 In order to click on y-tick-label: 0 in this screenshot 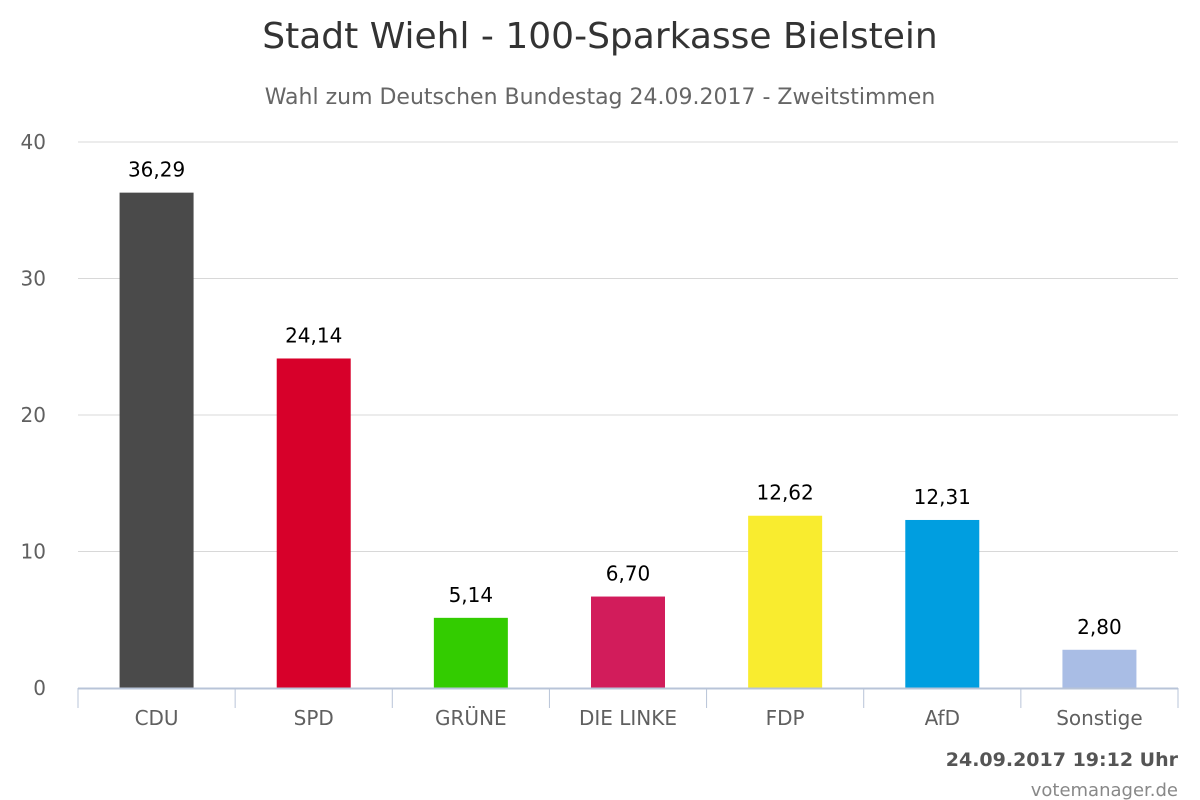, I will do `click(39, 688)`.